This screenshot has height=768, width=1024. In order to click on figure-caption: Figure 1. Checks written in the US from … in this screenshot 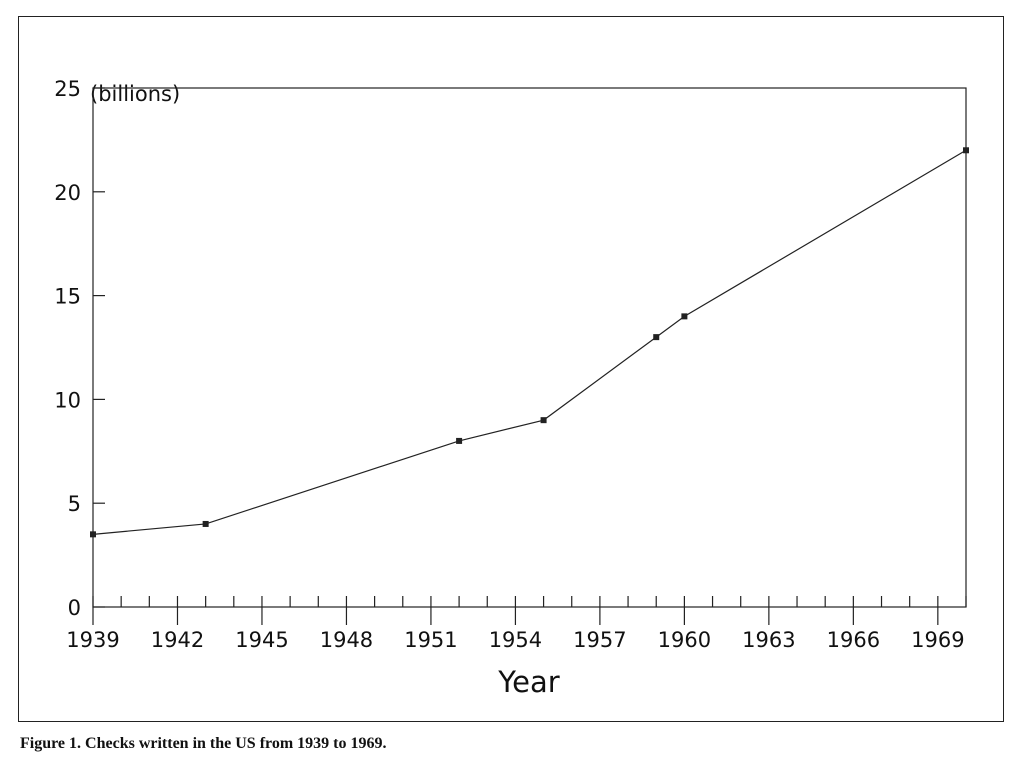, I will do `click(203, 743)`.